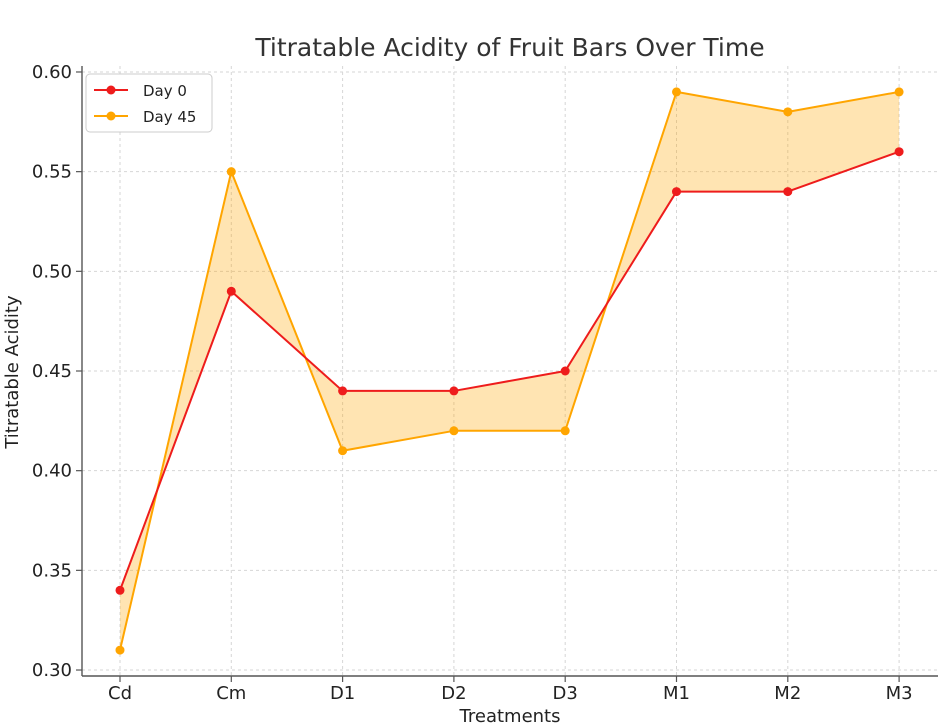 The width and height of the screenshot is (941, 726). What do you see at coordinates (52, 471) in the screenshot?
I see `y-tick-label: 0.40` at bounding box center [52, 471].